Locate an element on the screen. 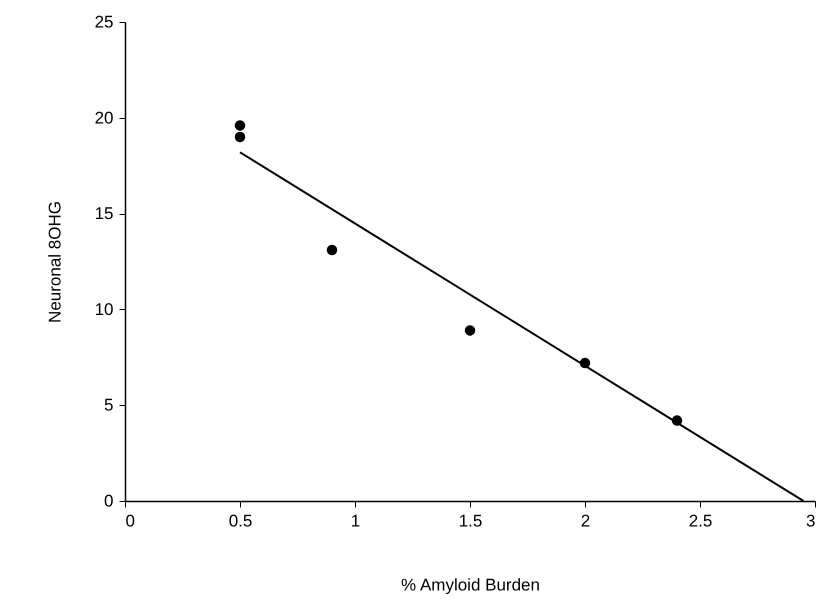 This screenshot has width=838, height=610. x-tick-label: 1.5 is located at coordinates (470, 521).